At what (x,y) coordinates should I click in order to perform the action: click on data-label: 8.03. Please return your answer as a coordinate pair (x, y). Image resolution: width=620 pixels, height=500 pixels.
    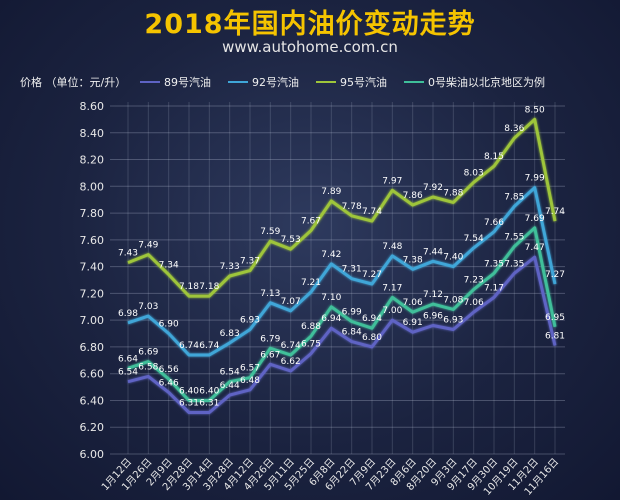
    Looking at the image, I should click on (474, 173).